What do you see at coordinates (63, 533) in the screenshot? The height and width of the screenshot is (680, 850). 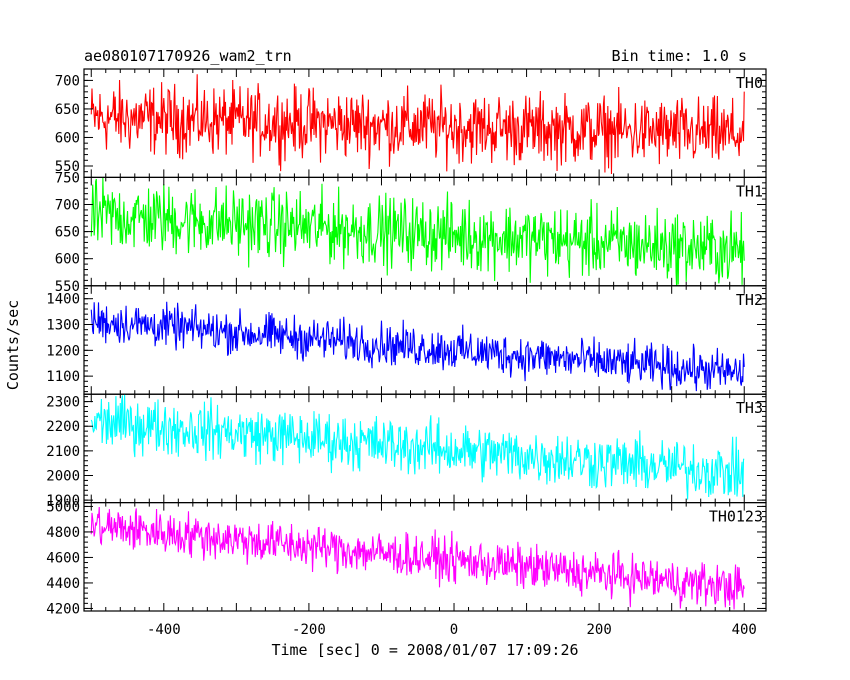 I see `y-tick-label: 4800` at bounding box center [63, 533].